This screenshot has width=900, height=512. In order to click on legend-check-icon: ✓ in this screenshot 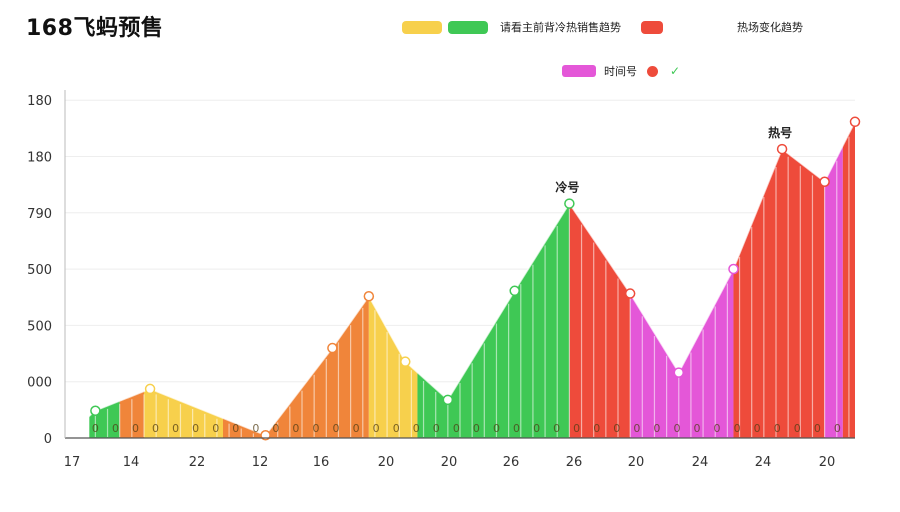, I will do `click(675, 71)`.